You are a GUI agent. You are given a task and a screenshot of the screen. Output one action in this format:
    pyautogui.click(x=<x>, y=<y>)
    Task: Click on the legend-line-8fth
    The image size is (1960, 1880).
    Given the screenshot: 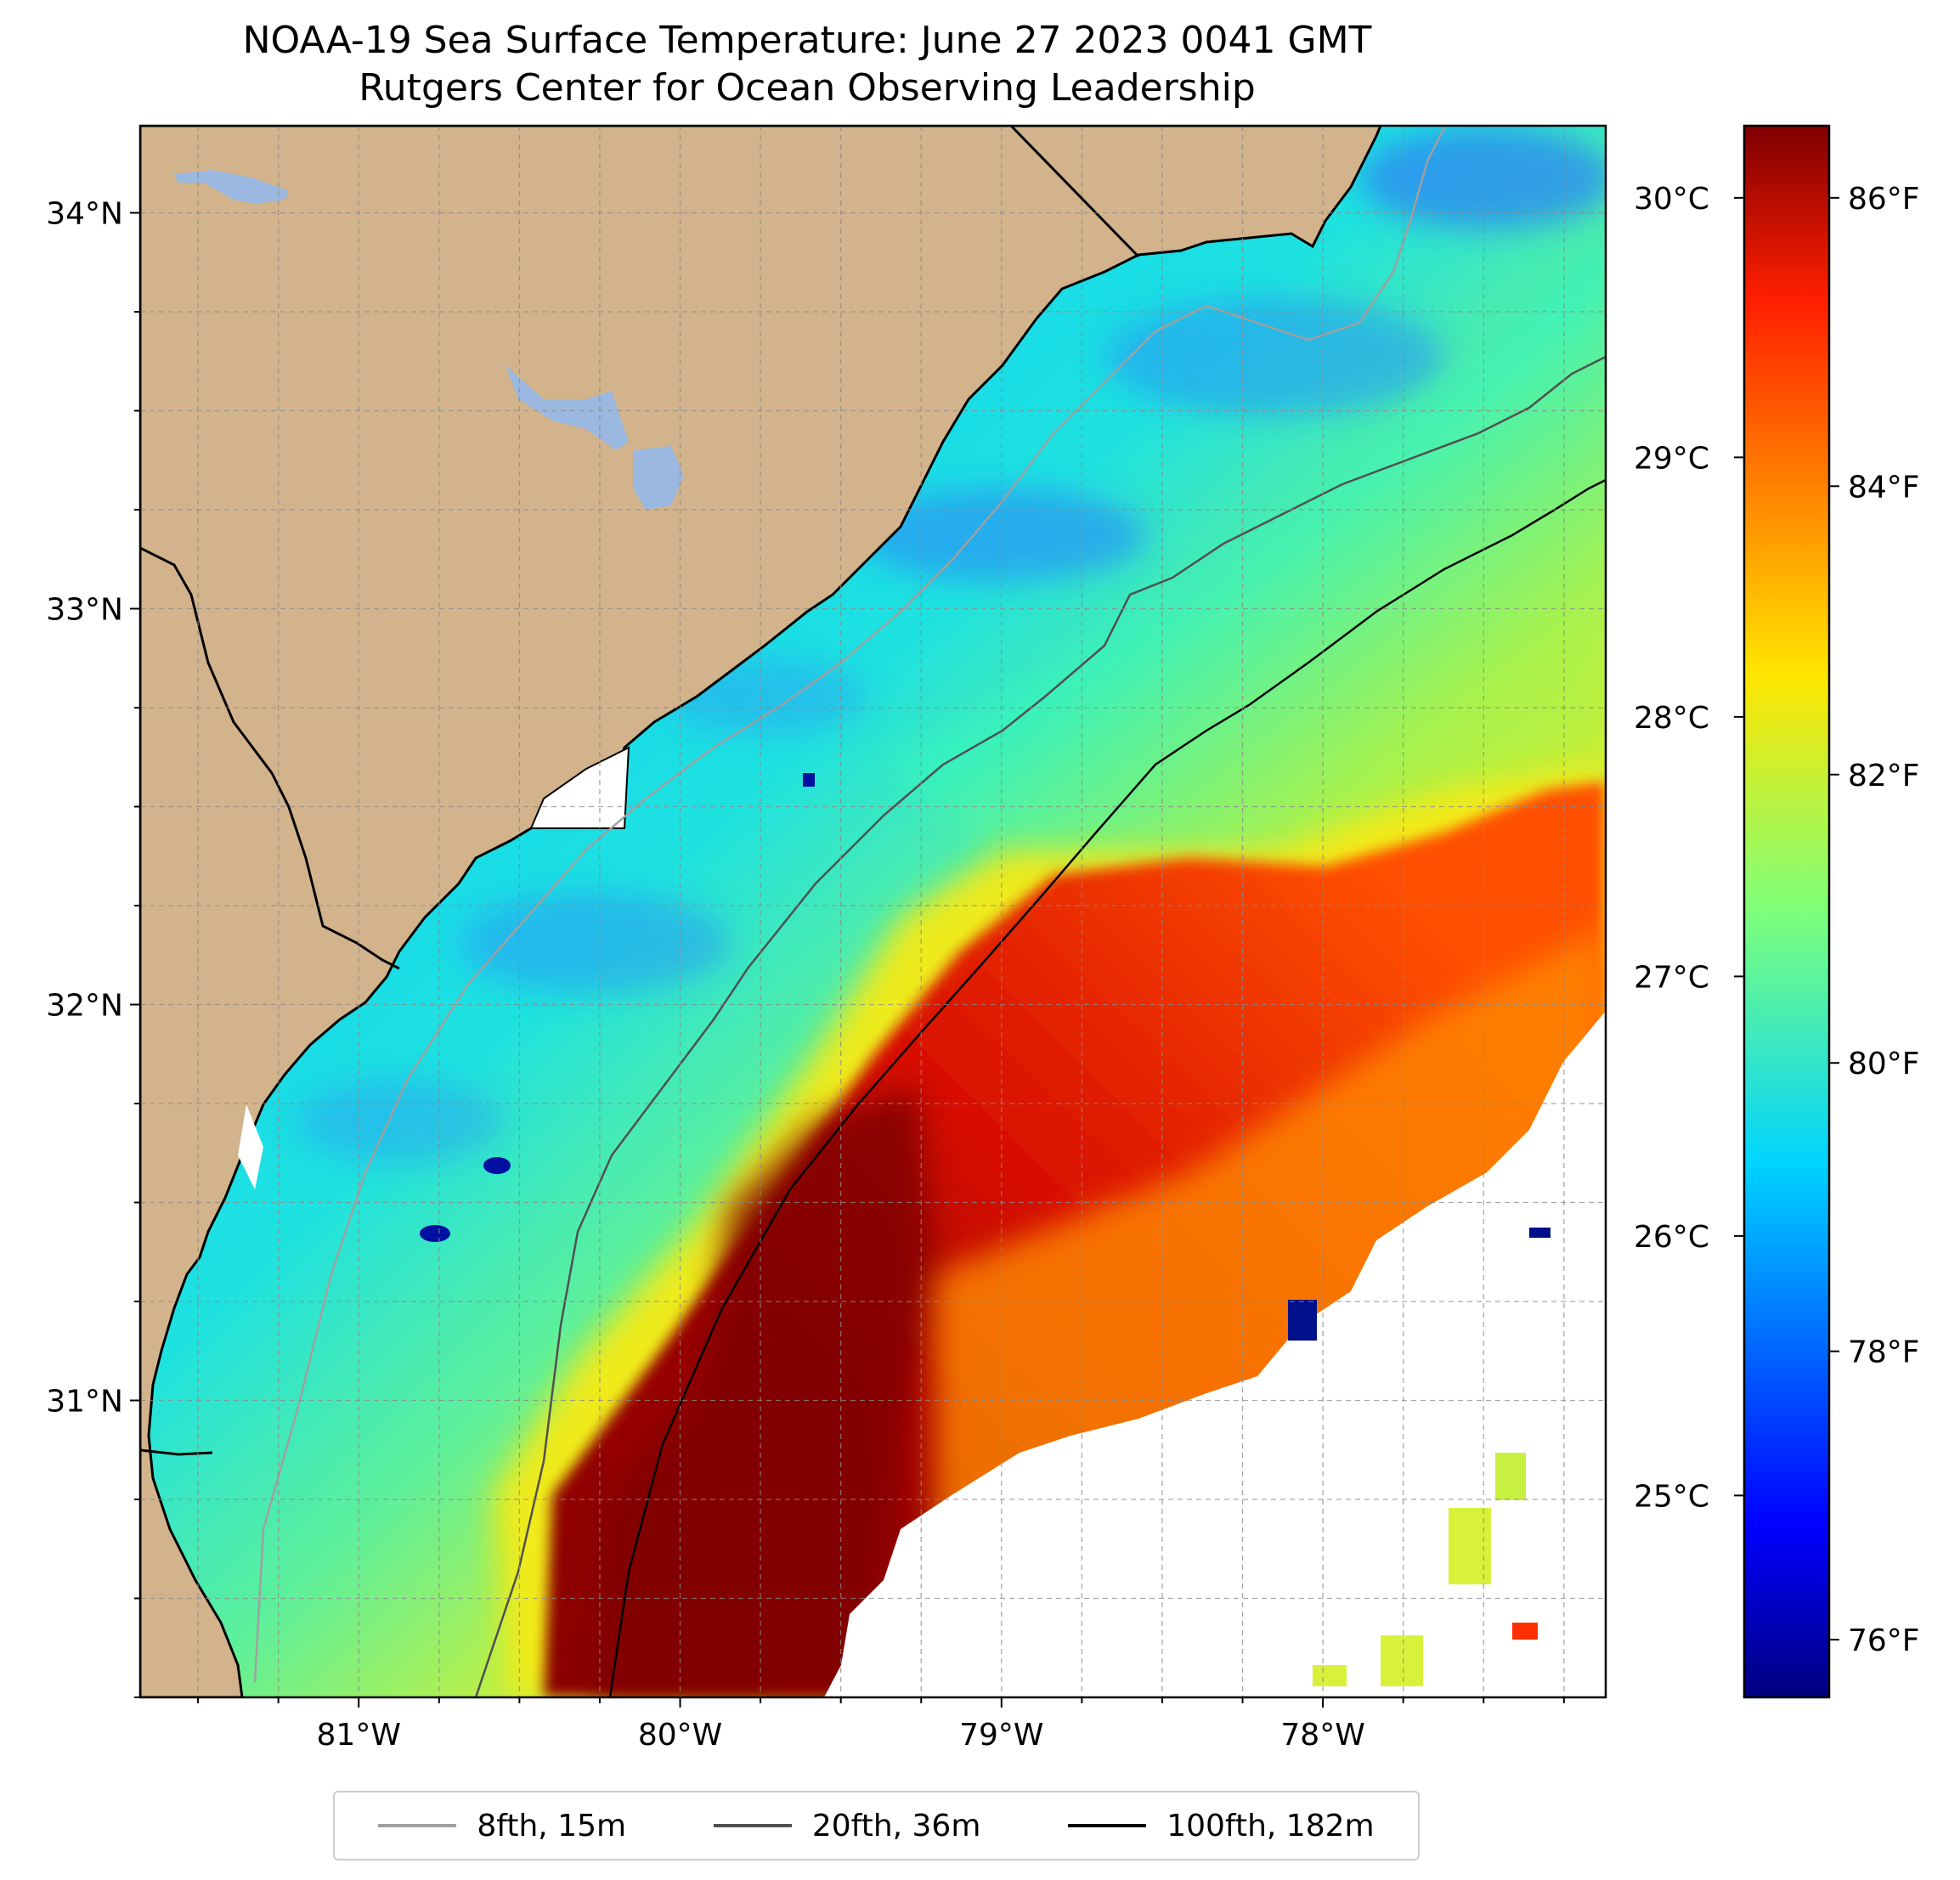 What is the action you would take?
    pyautogui.click(x=418, y=1826)
    